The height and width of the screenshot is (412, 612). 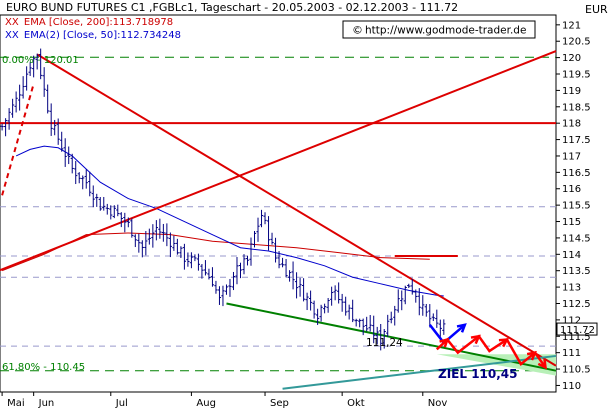 I want to click on trendline-long-term-support, so click(x=419, y=372).